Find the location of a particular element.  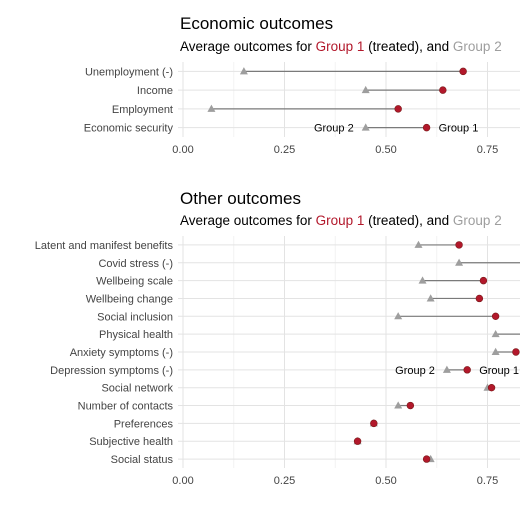

category-label-physical-health: Physical health is located at coordinates (136, 335).